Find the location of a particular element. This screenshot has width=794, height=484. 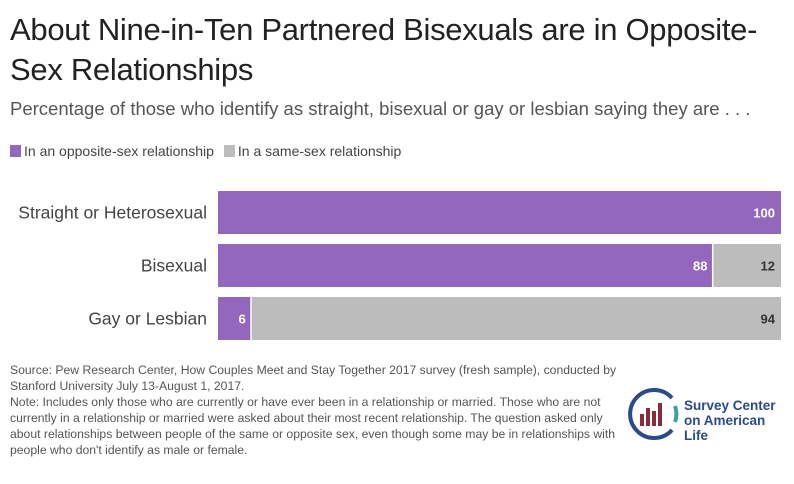

legend-label-same: In a same-sex relationship is located at coordinates (319, 151).